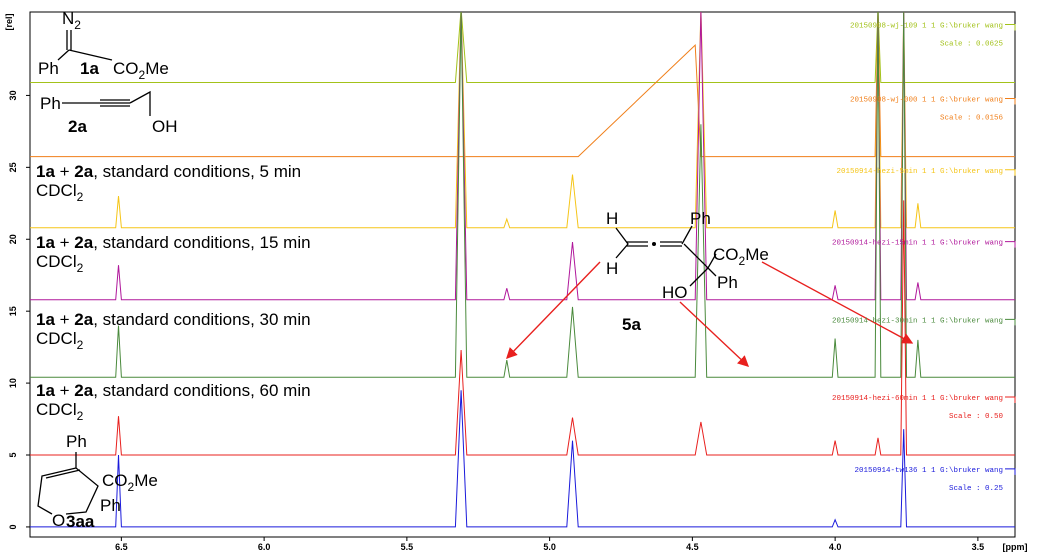 This screenshot has width=1040, height=559. I want to click on condition: , standard conditions, 60 min, so click(201, 390).